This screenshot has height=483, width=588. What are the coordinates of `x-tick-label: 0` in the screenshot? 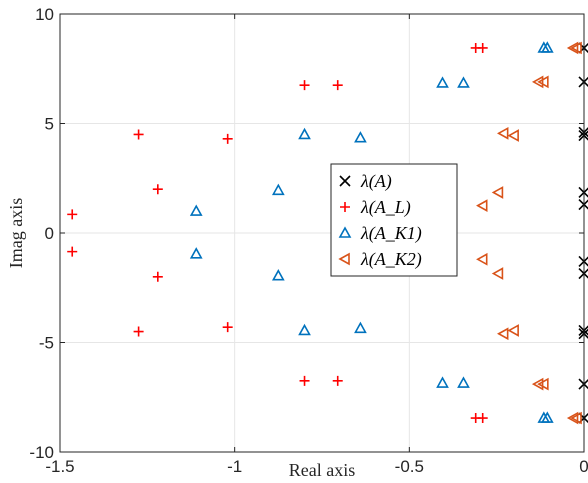 It's located at (583, 466).